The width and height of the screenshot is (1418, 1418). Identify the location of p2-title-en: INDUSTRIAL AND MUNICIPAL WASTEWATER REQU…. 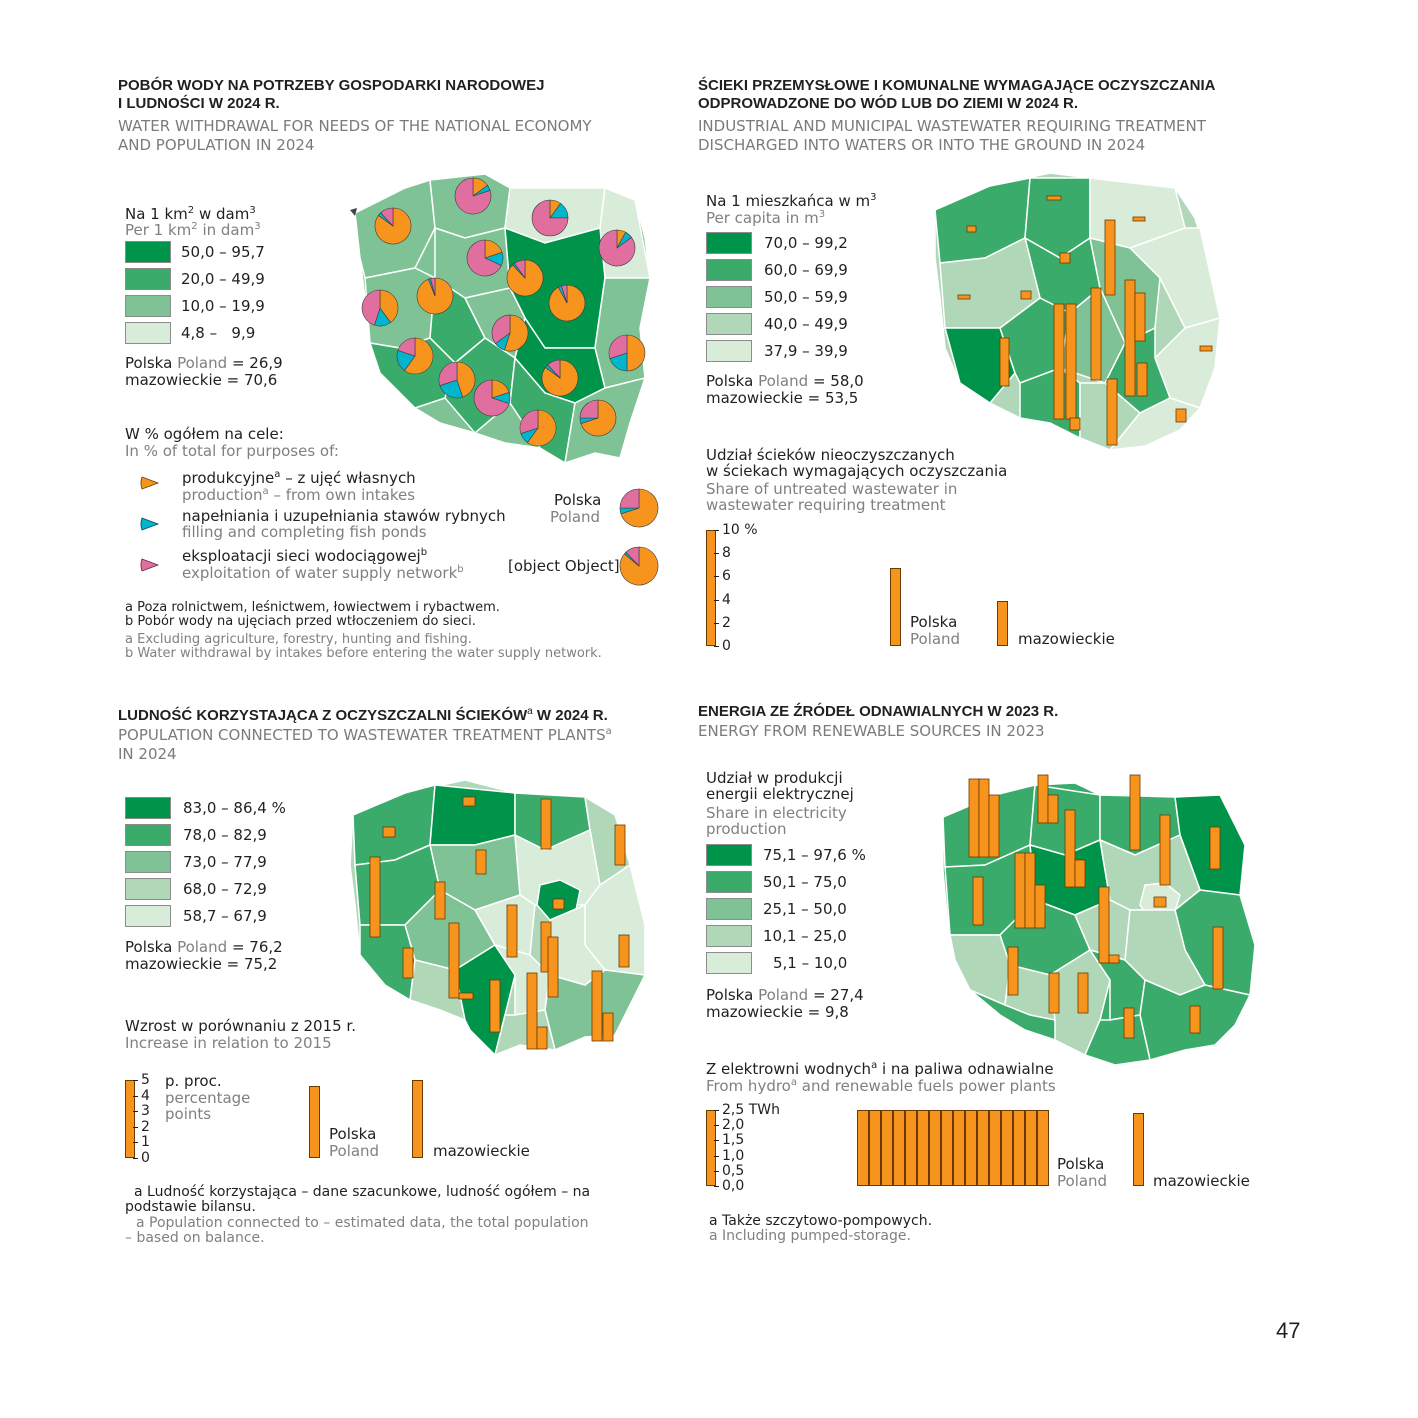
(952, 135).